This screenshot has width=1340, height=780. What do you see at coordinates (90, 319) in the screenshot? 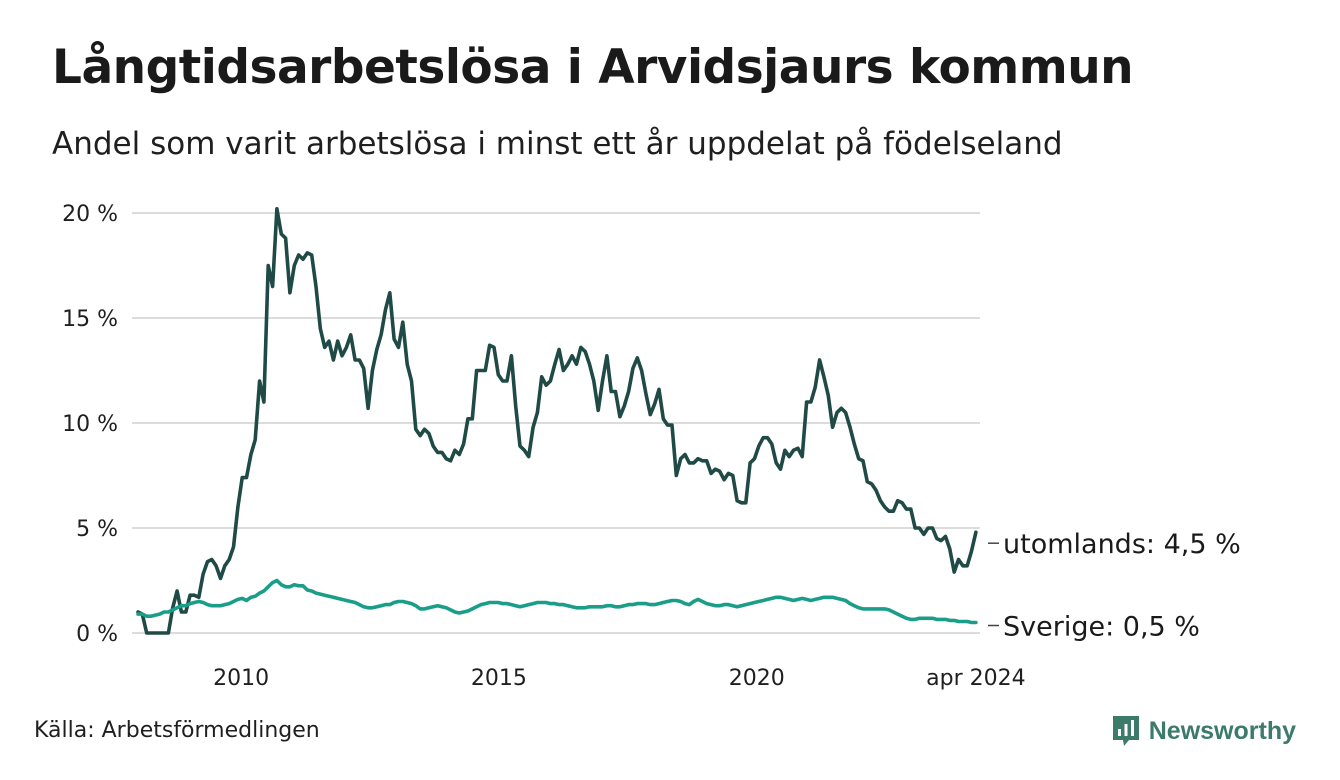
I see `y-tick-label: 15 %` at bounding box center [90, 319].